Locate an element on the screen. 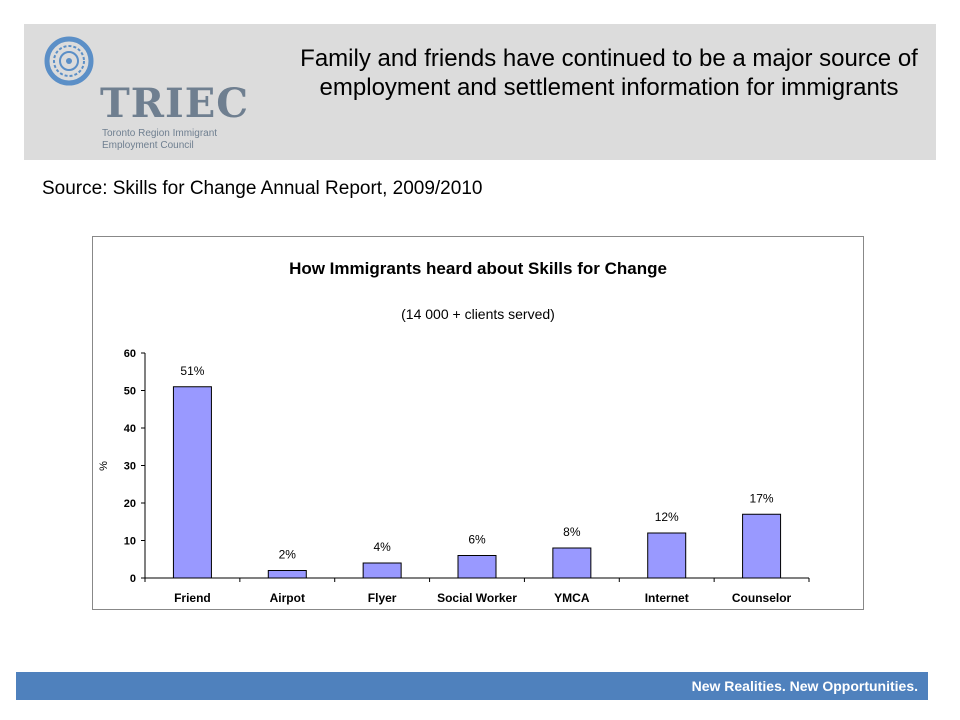  bar-data-label: 2% is located at coordinates (288, 555).